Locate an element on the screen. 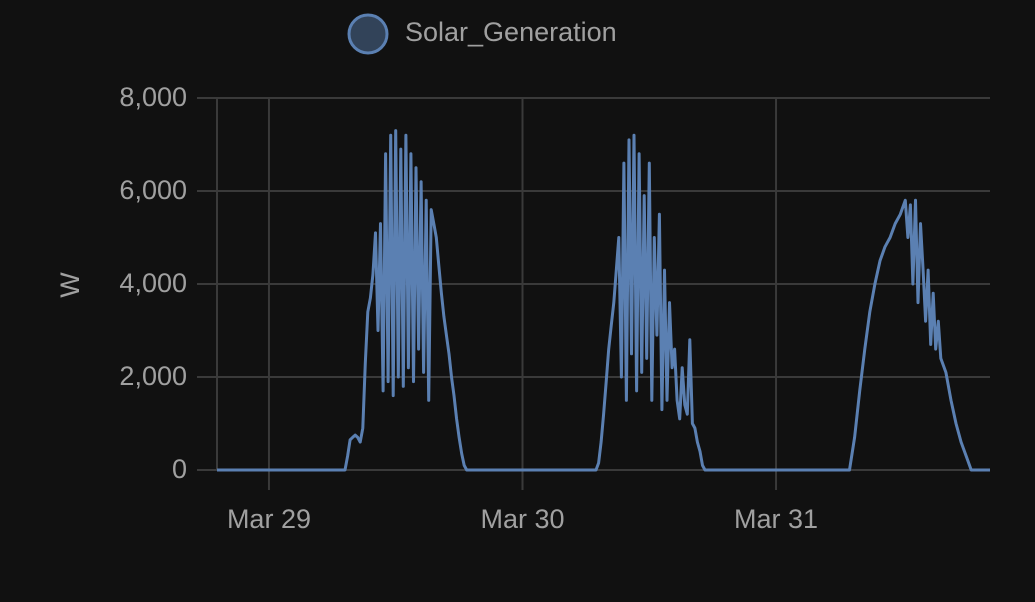  y-axis-label: W is located at coordinates (70, 285).